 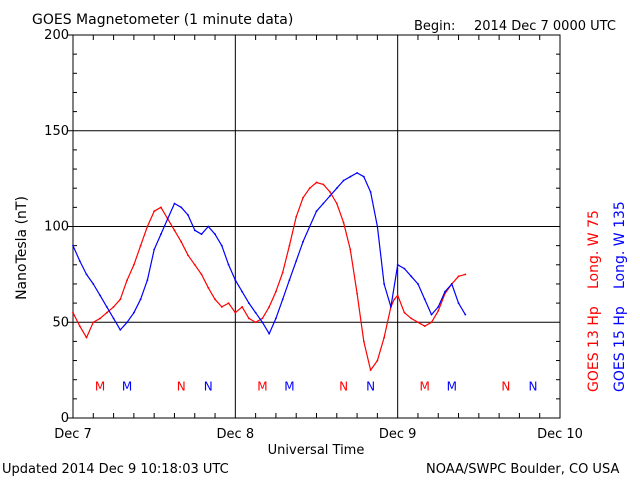 I want to click on legend-goes13-longitude: Long. W 75, so click(x=594, y=249).